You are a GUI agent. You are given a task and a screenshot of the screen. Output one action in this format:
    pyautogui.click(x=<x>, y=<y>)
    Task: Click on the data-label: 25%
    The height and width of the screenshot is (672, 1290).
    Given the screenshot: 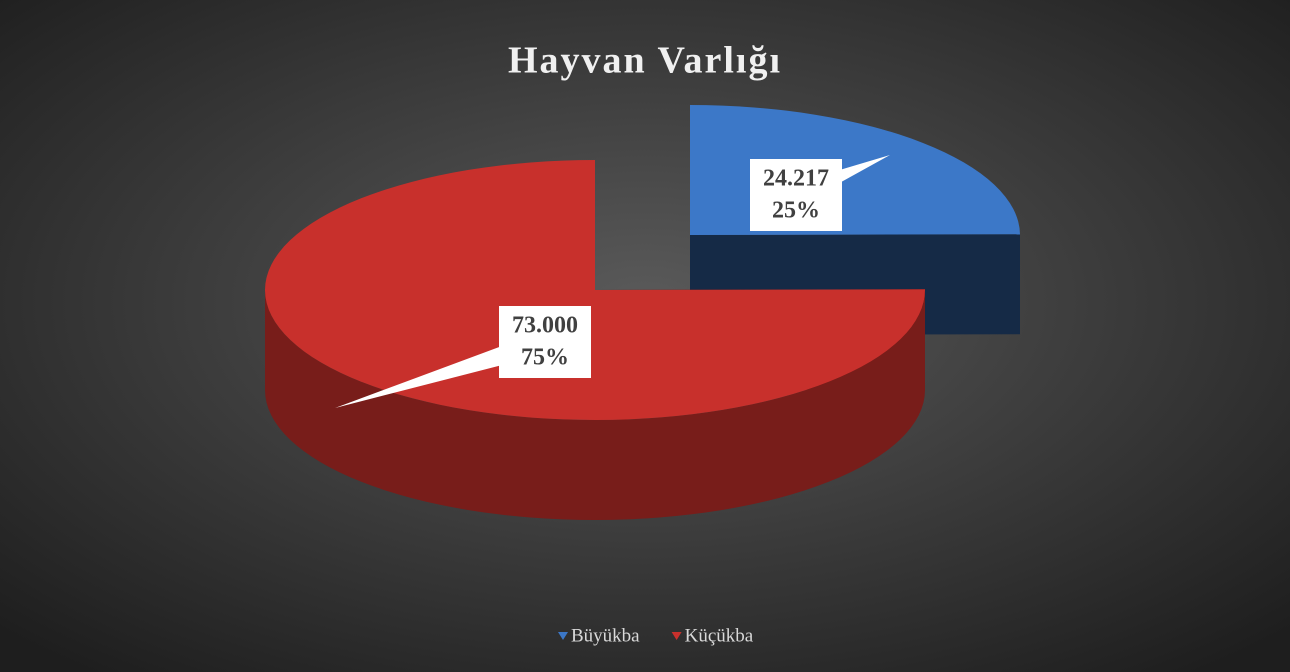 What is the action you would take?
    pyautogui.click(x=796, y=211)
    